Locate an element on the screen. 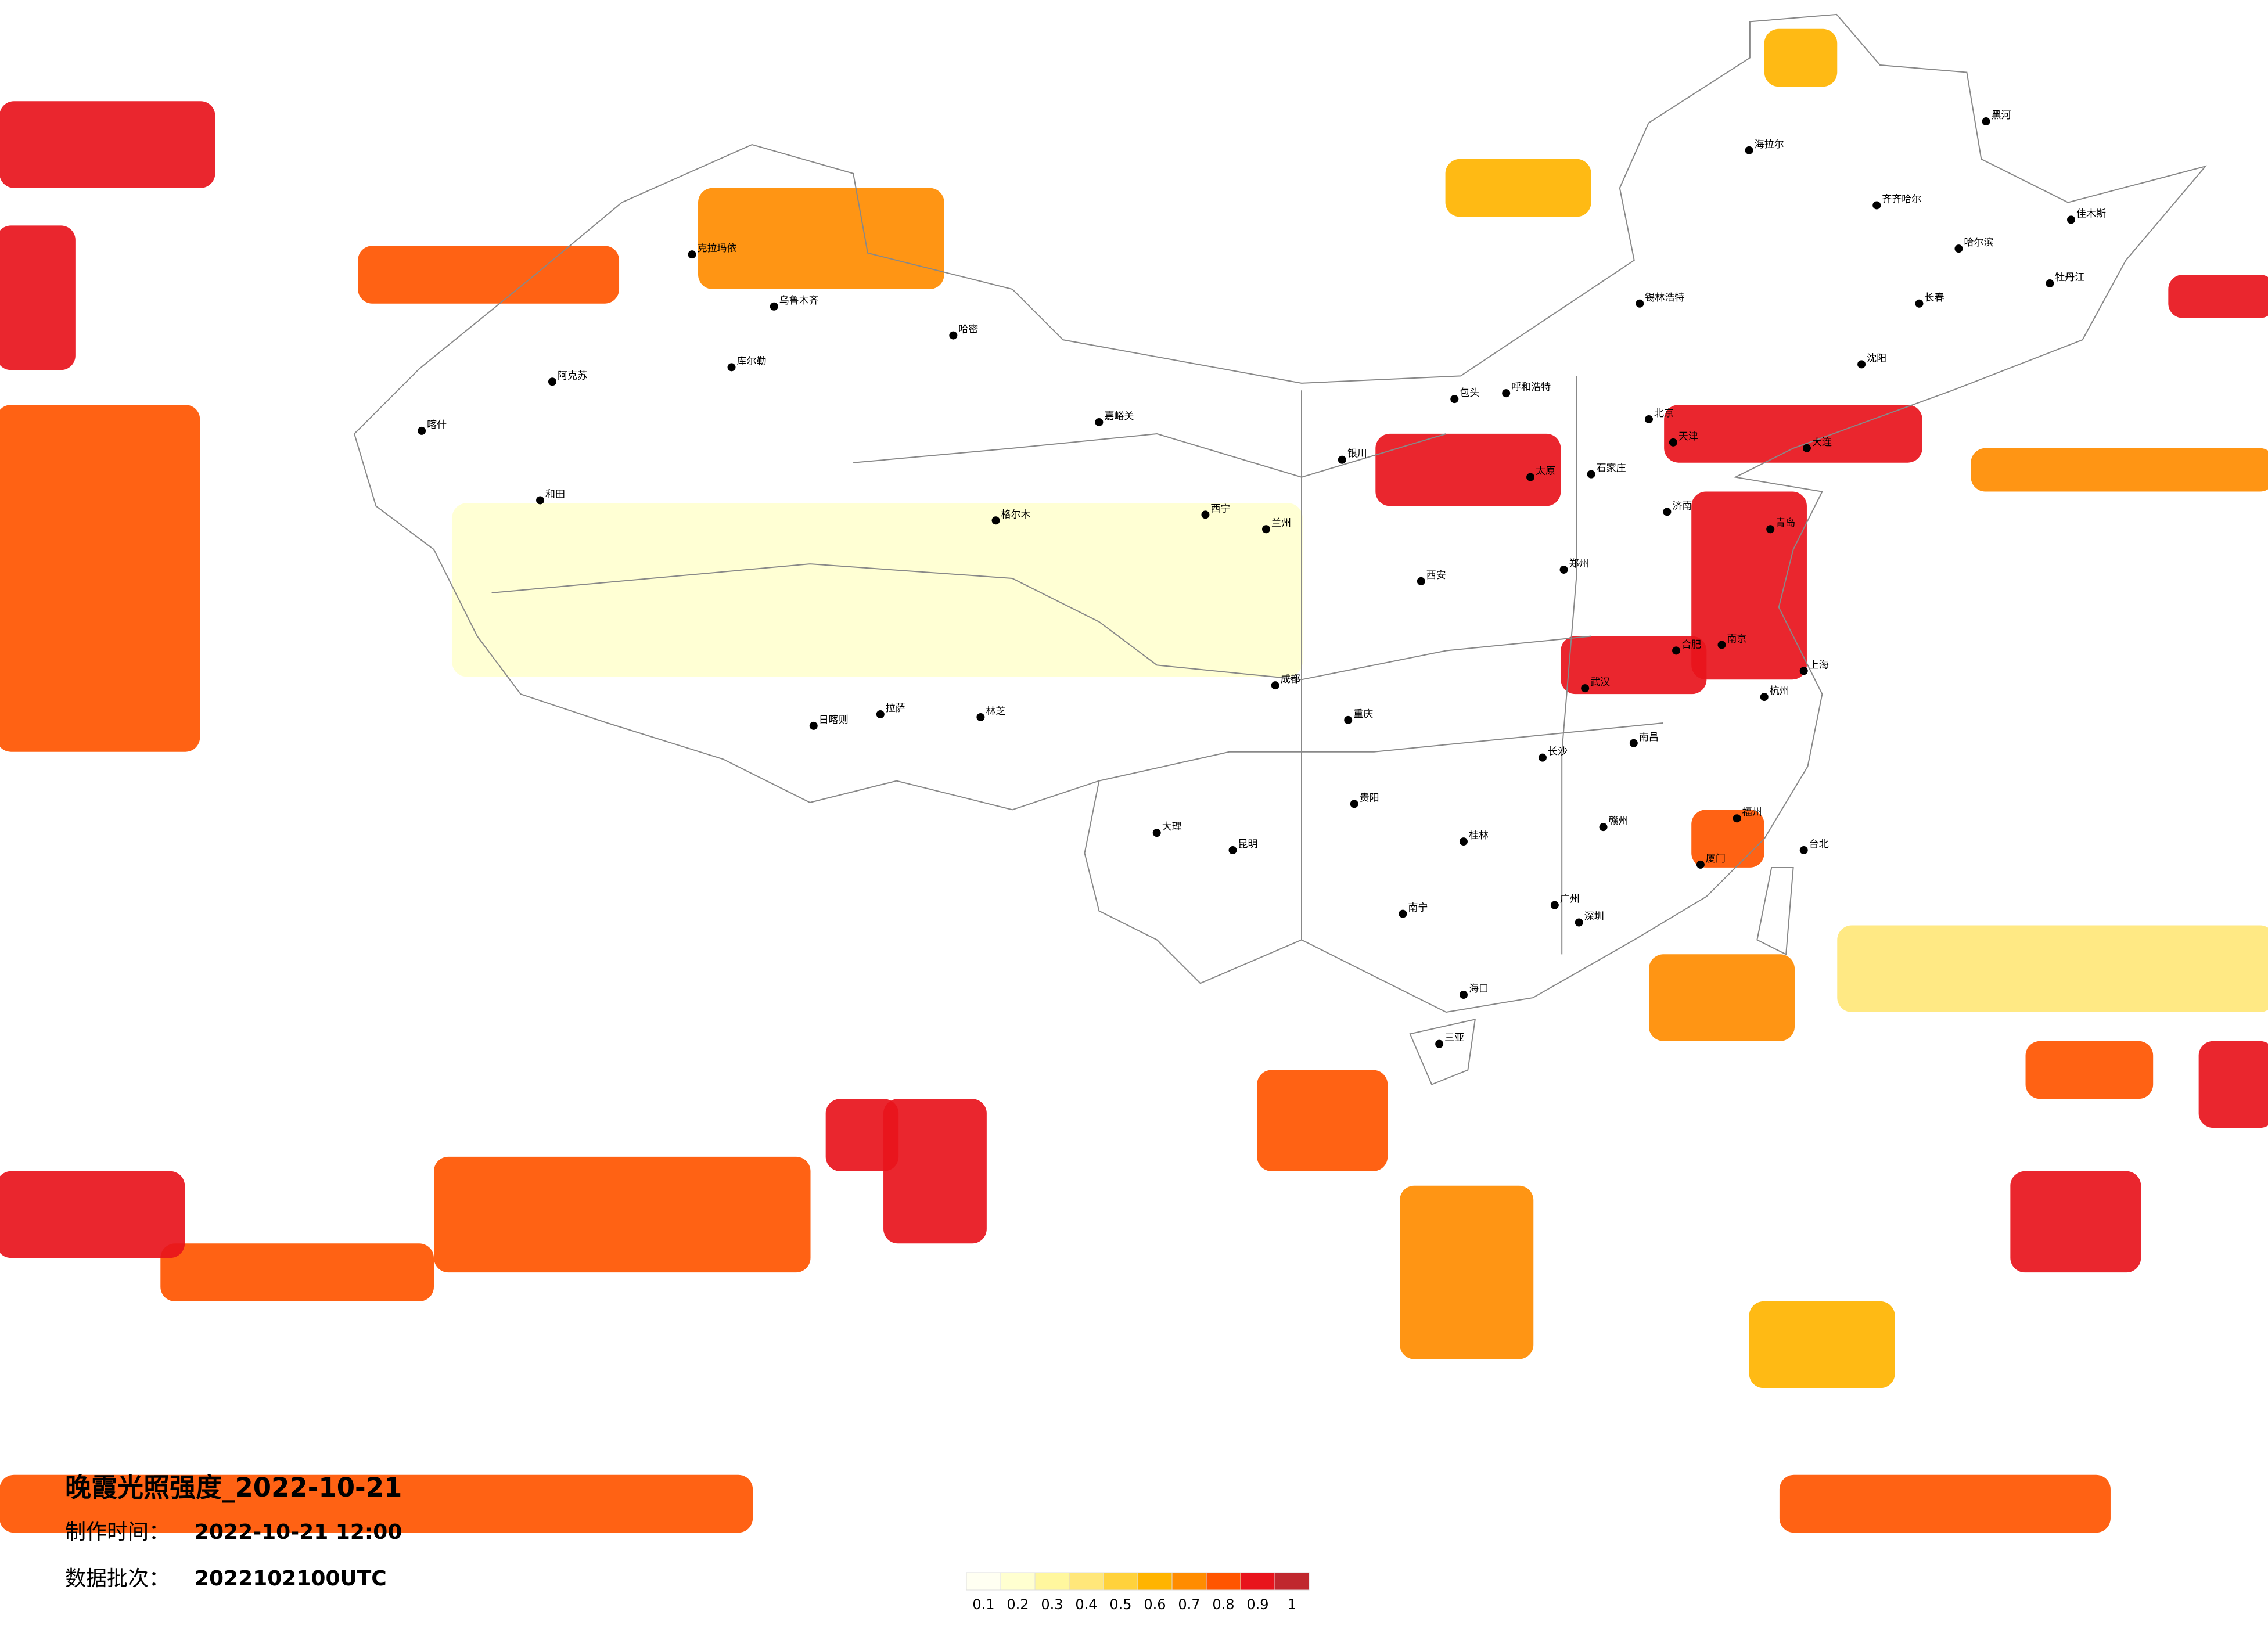 The width and height of the screenshot is (2268, 1626). city-label: 黑河 is located at coordinates (2001, 115).